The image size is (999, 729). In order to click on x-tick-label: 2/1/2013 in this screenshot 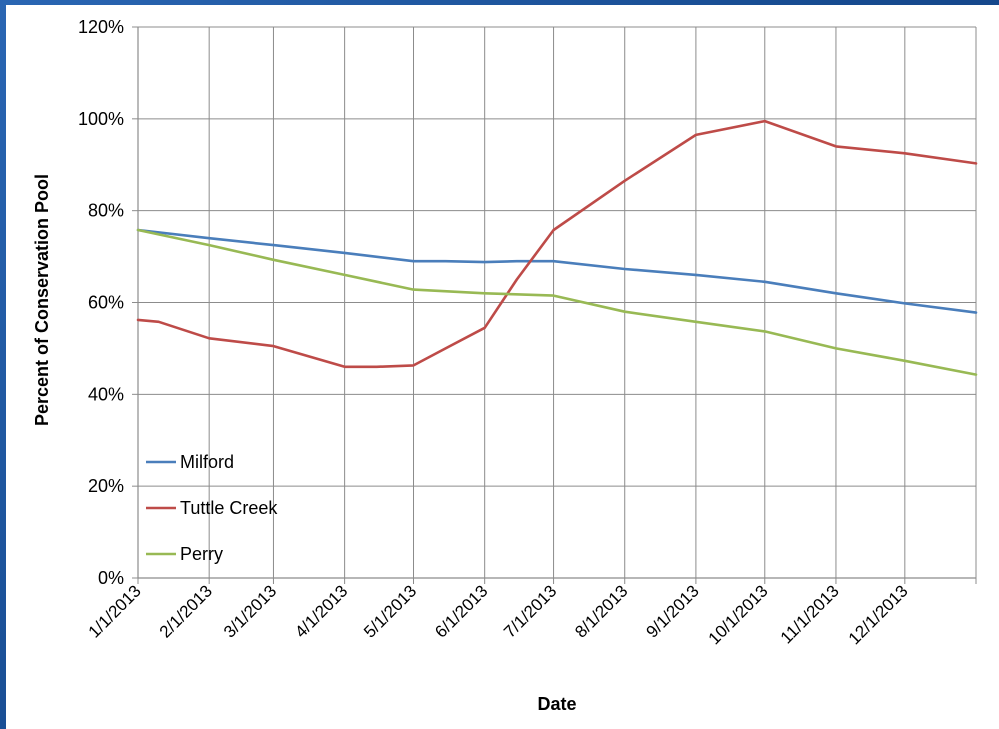, I will do `click(186, 611)`.